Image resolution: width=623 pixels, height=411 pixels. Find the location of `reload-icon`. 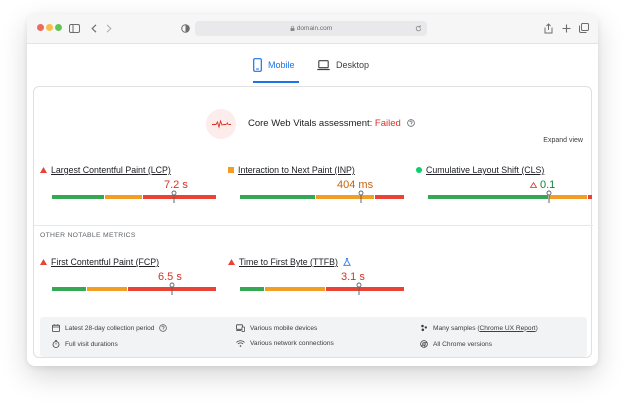

reload-icon is located at coordinates (418, 28).